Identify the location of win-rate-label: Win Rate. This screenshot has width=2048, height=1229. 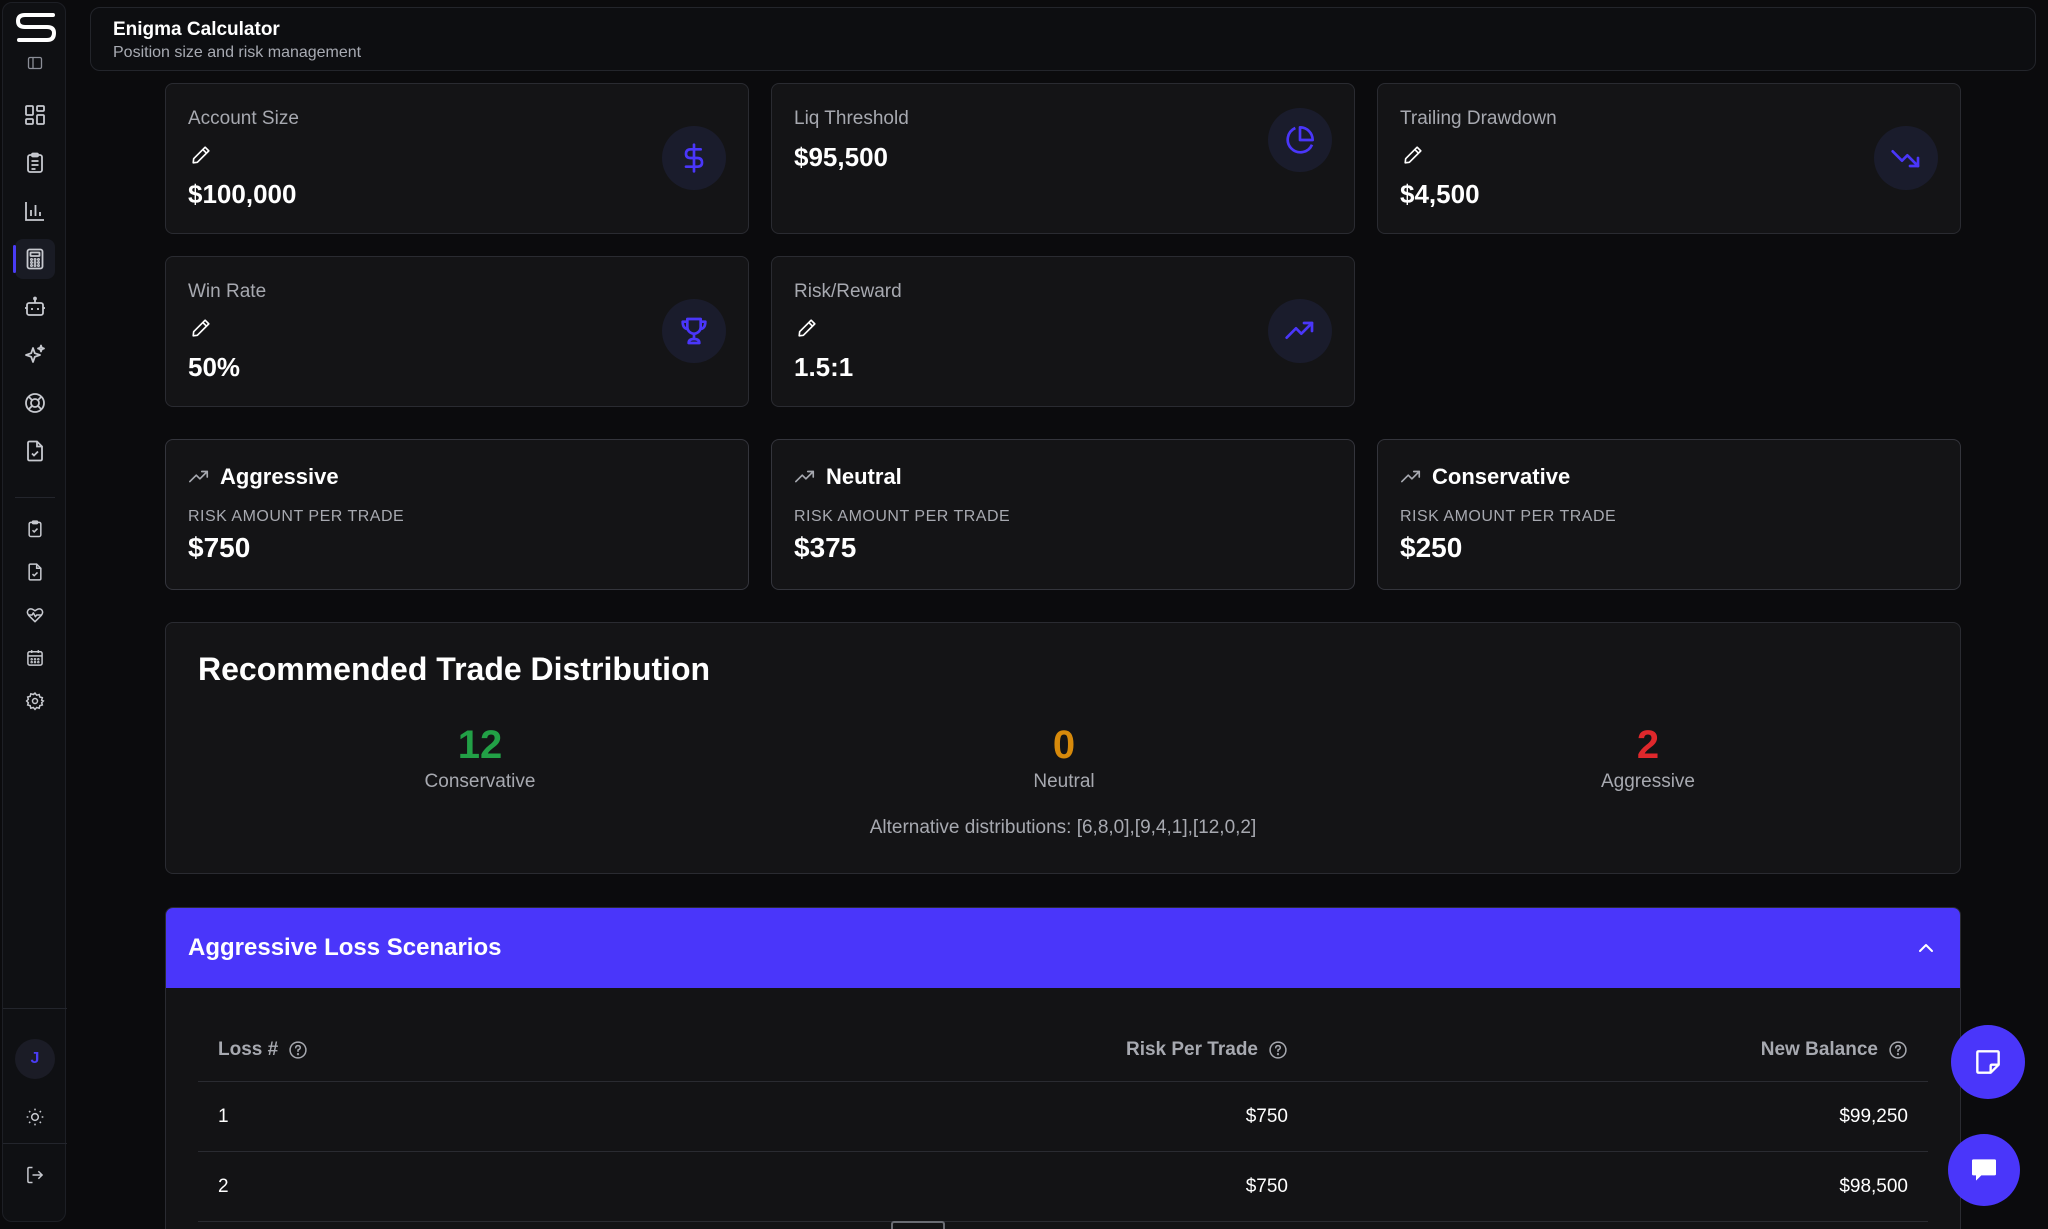
(227, 291).